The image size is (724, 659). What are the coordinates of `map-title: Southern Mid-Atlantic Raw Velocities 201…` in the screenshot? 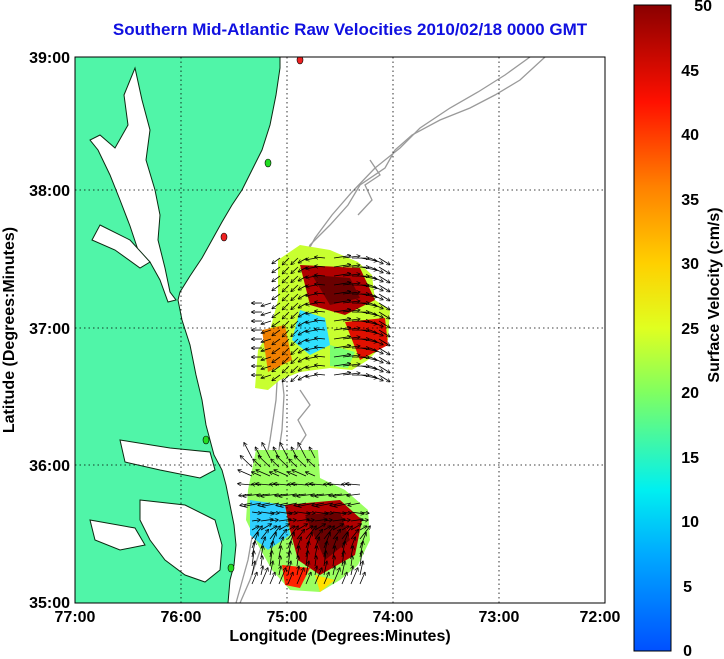 It's located at (350, 29).